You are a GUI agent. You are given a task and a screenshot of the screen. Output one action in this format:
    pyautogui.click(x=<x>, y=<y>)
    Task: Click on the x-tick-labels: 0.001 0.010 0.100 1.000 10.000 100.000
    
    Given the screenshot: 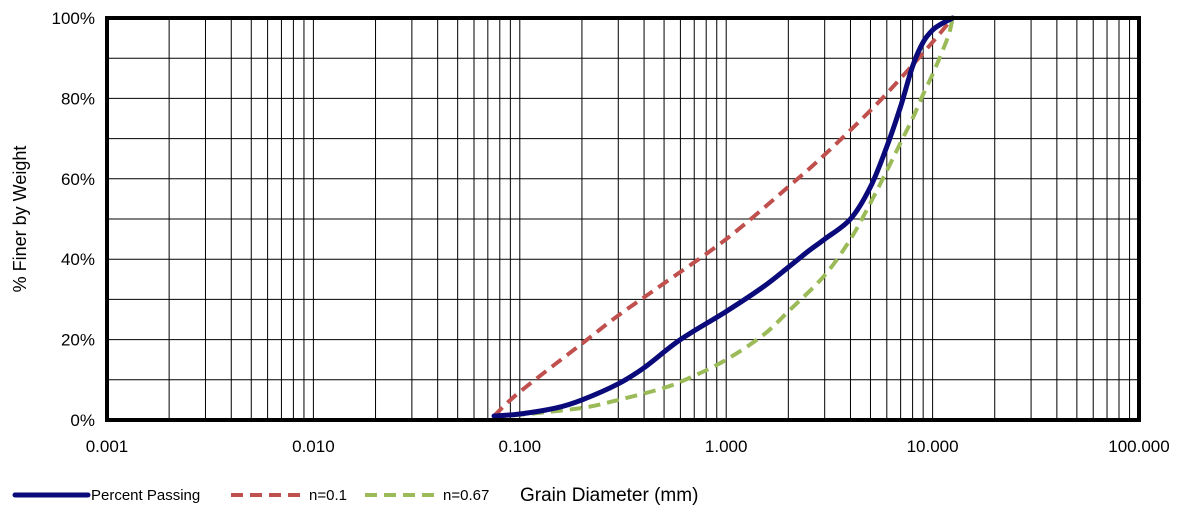 What is the action you would take?
    pyautogui.click(x=628, y=446)
    